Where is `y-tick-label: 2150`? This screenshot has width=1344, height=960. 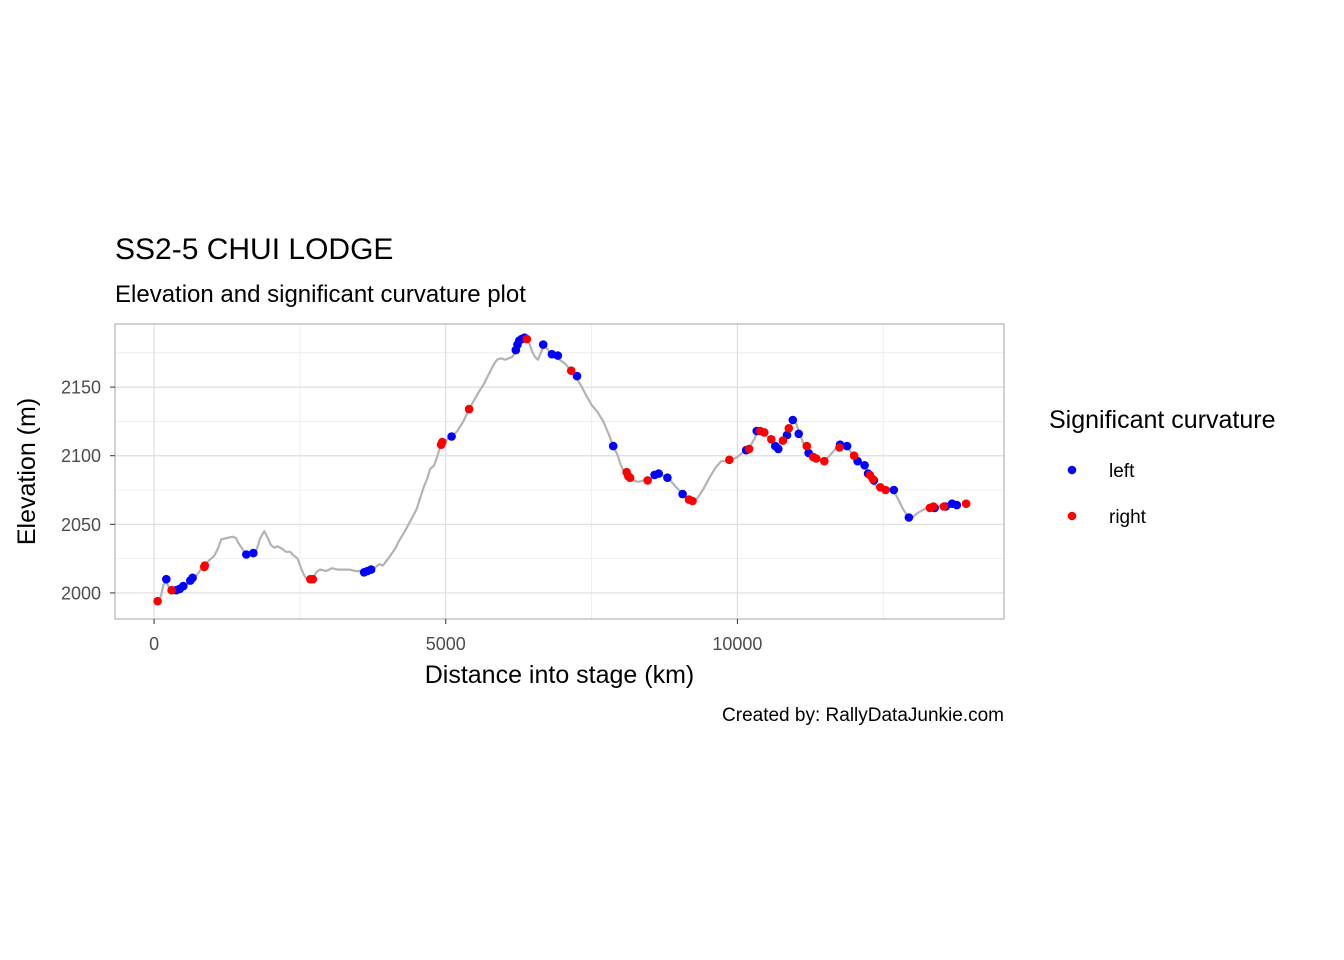 y-tick-label: 2150 is located at coordinates (81, 388).